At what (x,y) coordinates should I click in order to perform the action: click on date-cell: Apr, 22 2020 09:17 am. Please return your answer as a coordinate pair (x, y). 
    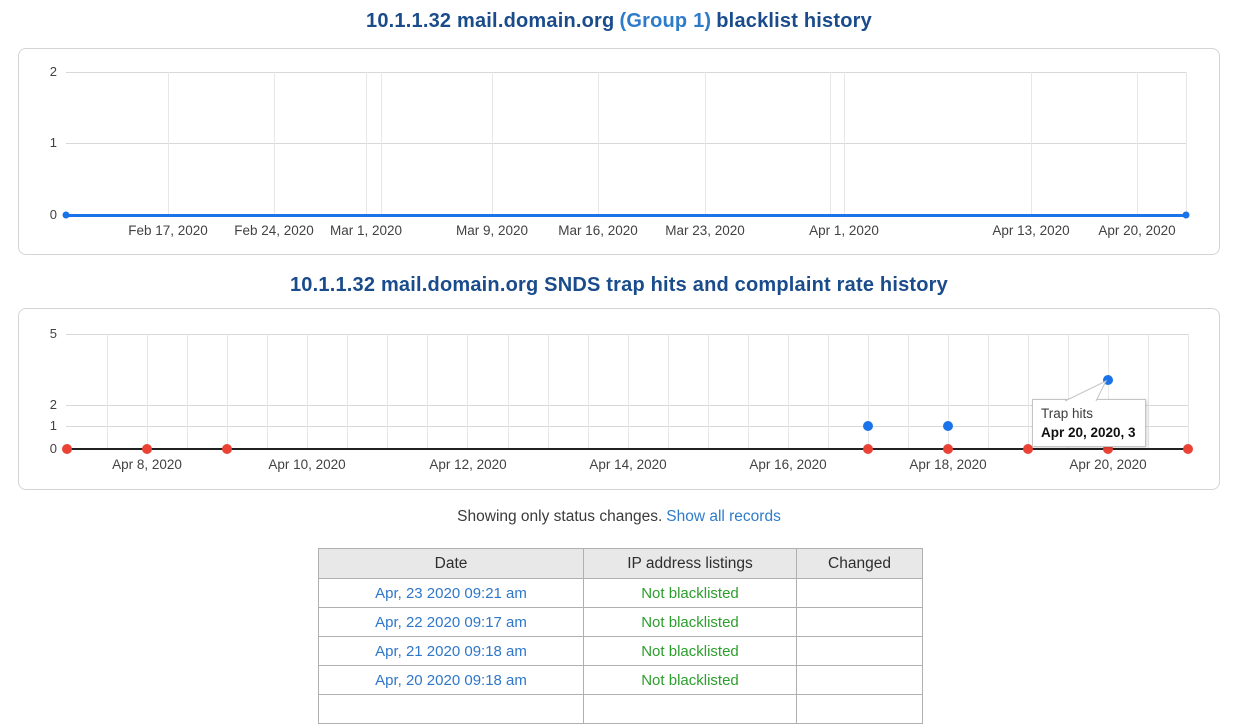
    Looking at the image, I should click on (451, 622).